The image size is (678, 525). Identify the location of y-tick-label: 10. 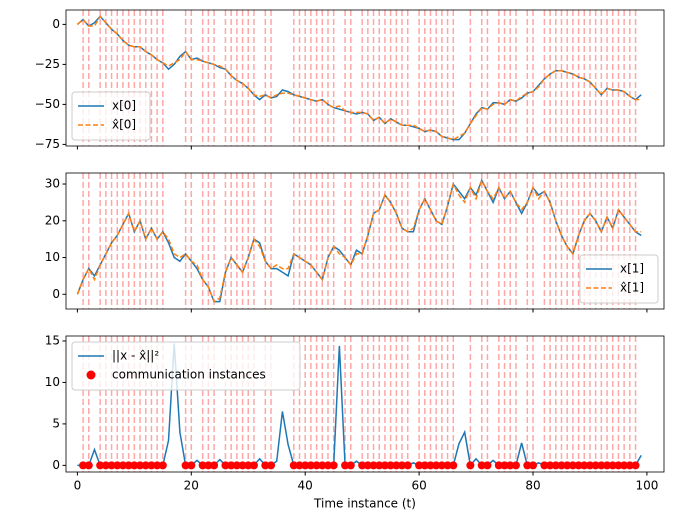
(52, 257).